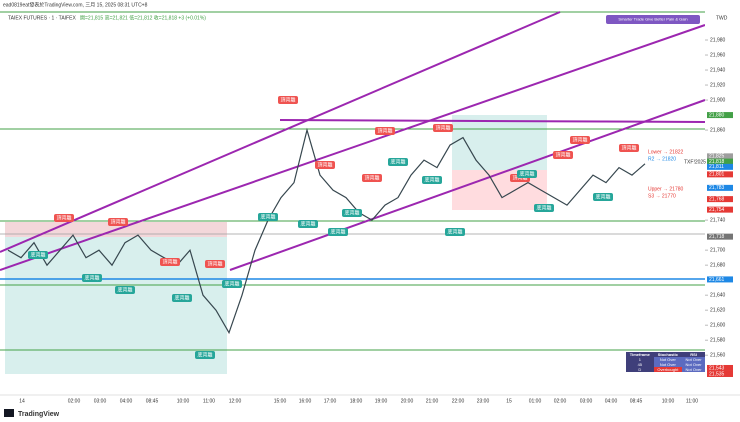  Describe the element at coordinates (722, 18) in the screenshot. I see `currency: TWD` at that location.